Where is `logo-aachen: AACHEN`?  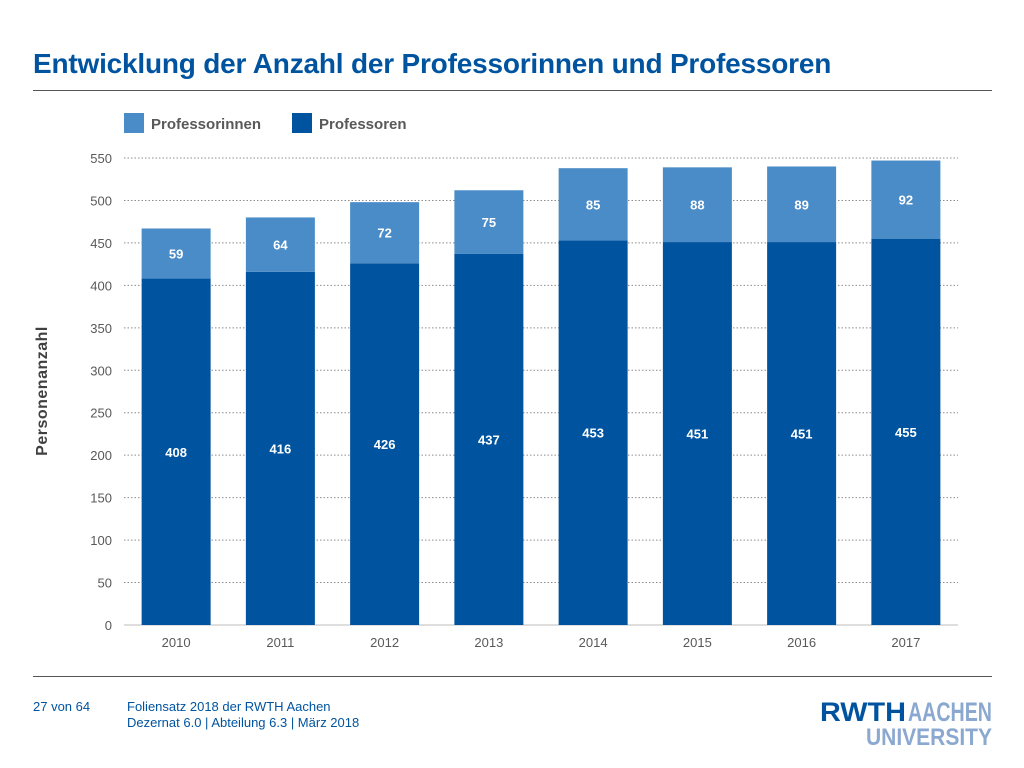
logo-aachen: AACHEN is located at coordinates (950, 712).